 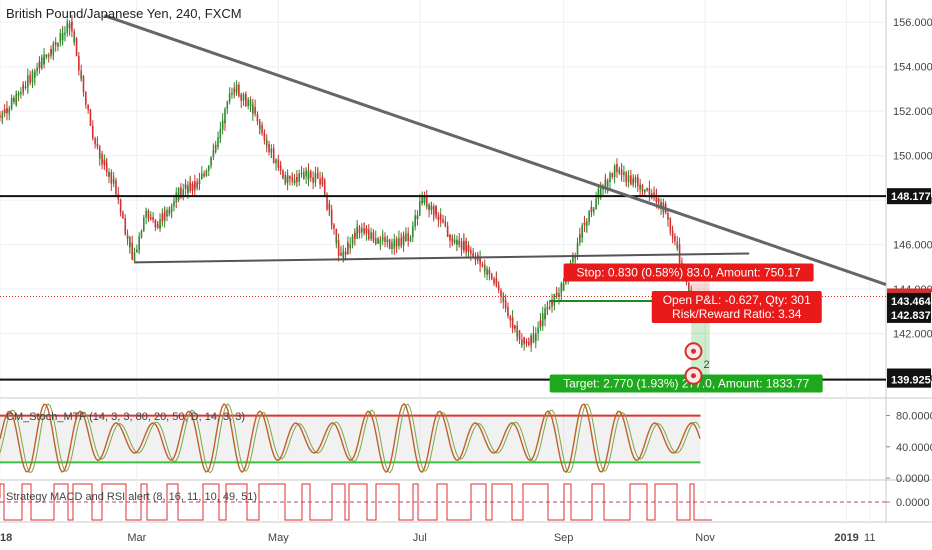 What do you see at coordinates (912, 112) in the screenshot?
I see `price-tick-label: 152.000` at bounding box center [912, 112].